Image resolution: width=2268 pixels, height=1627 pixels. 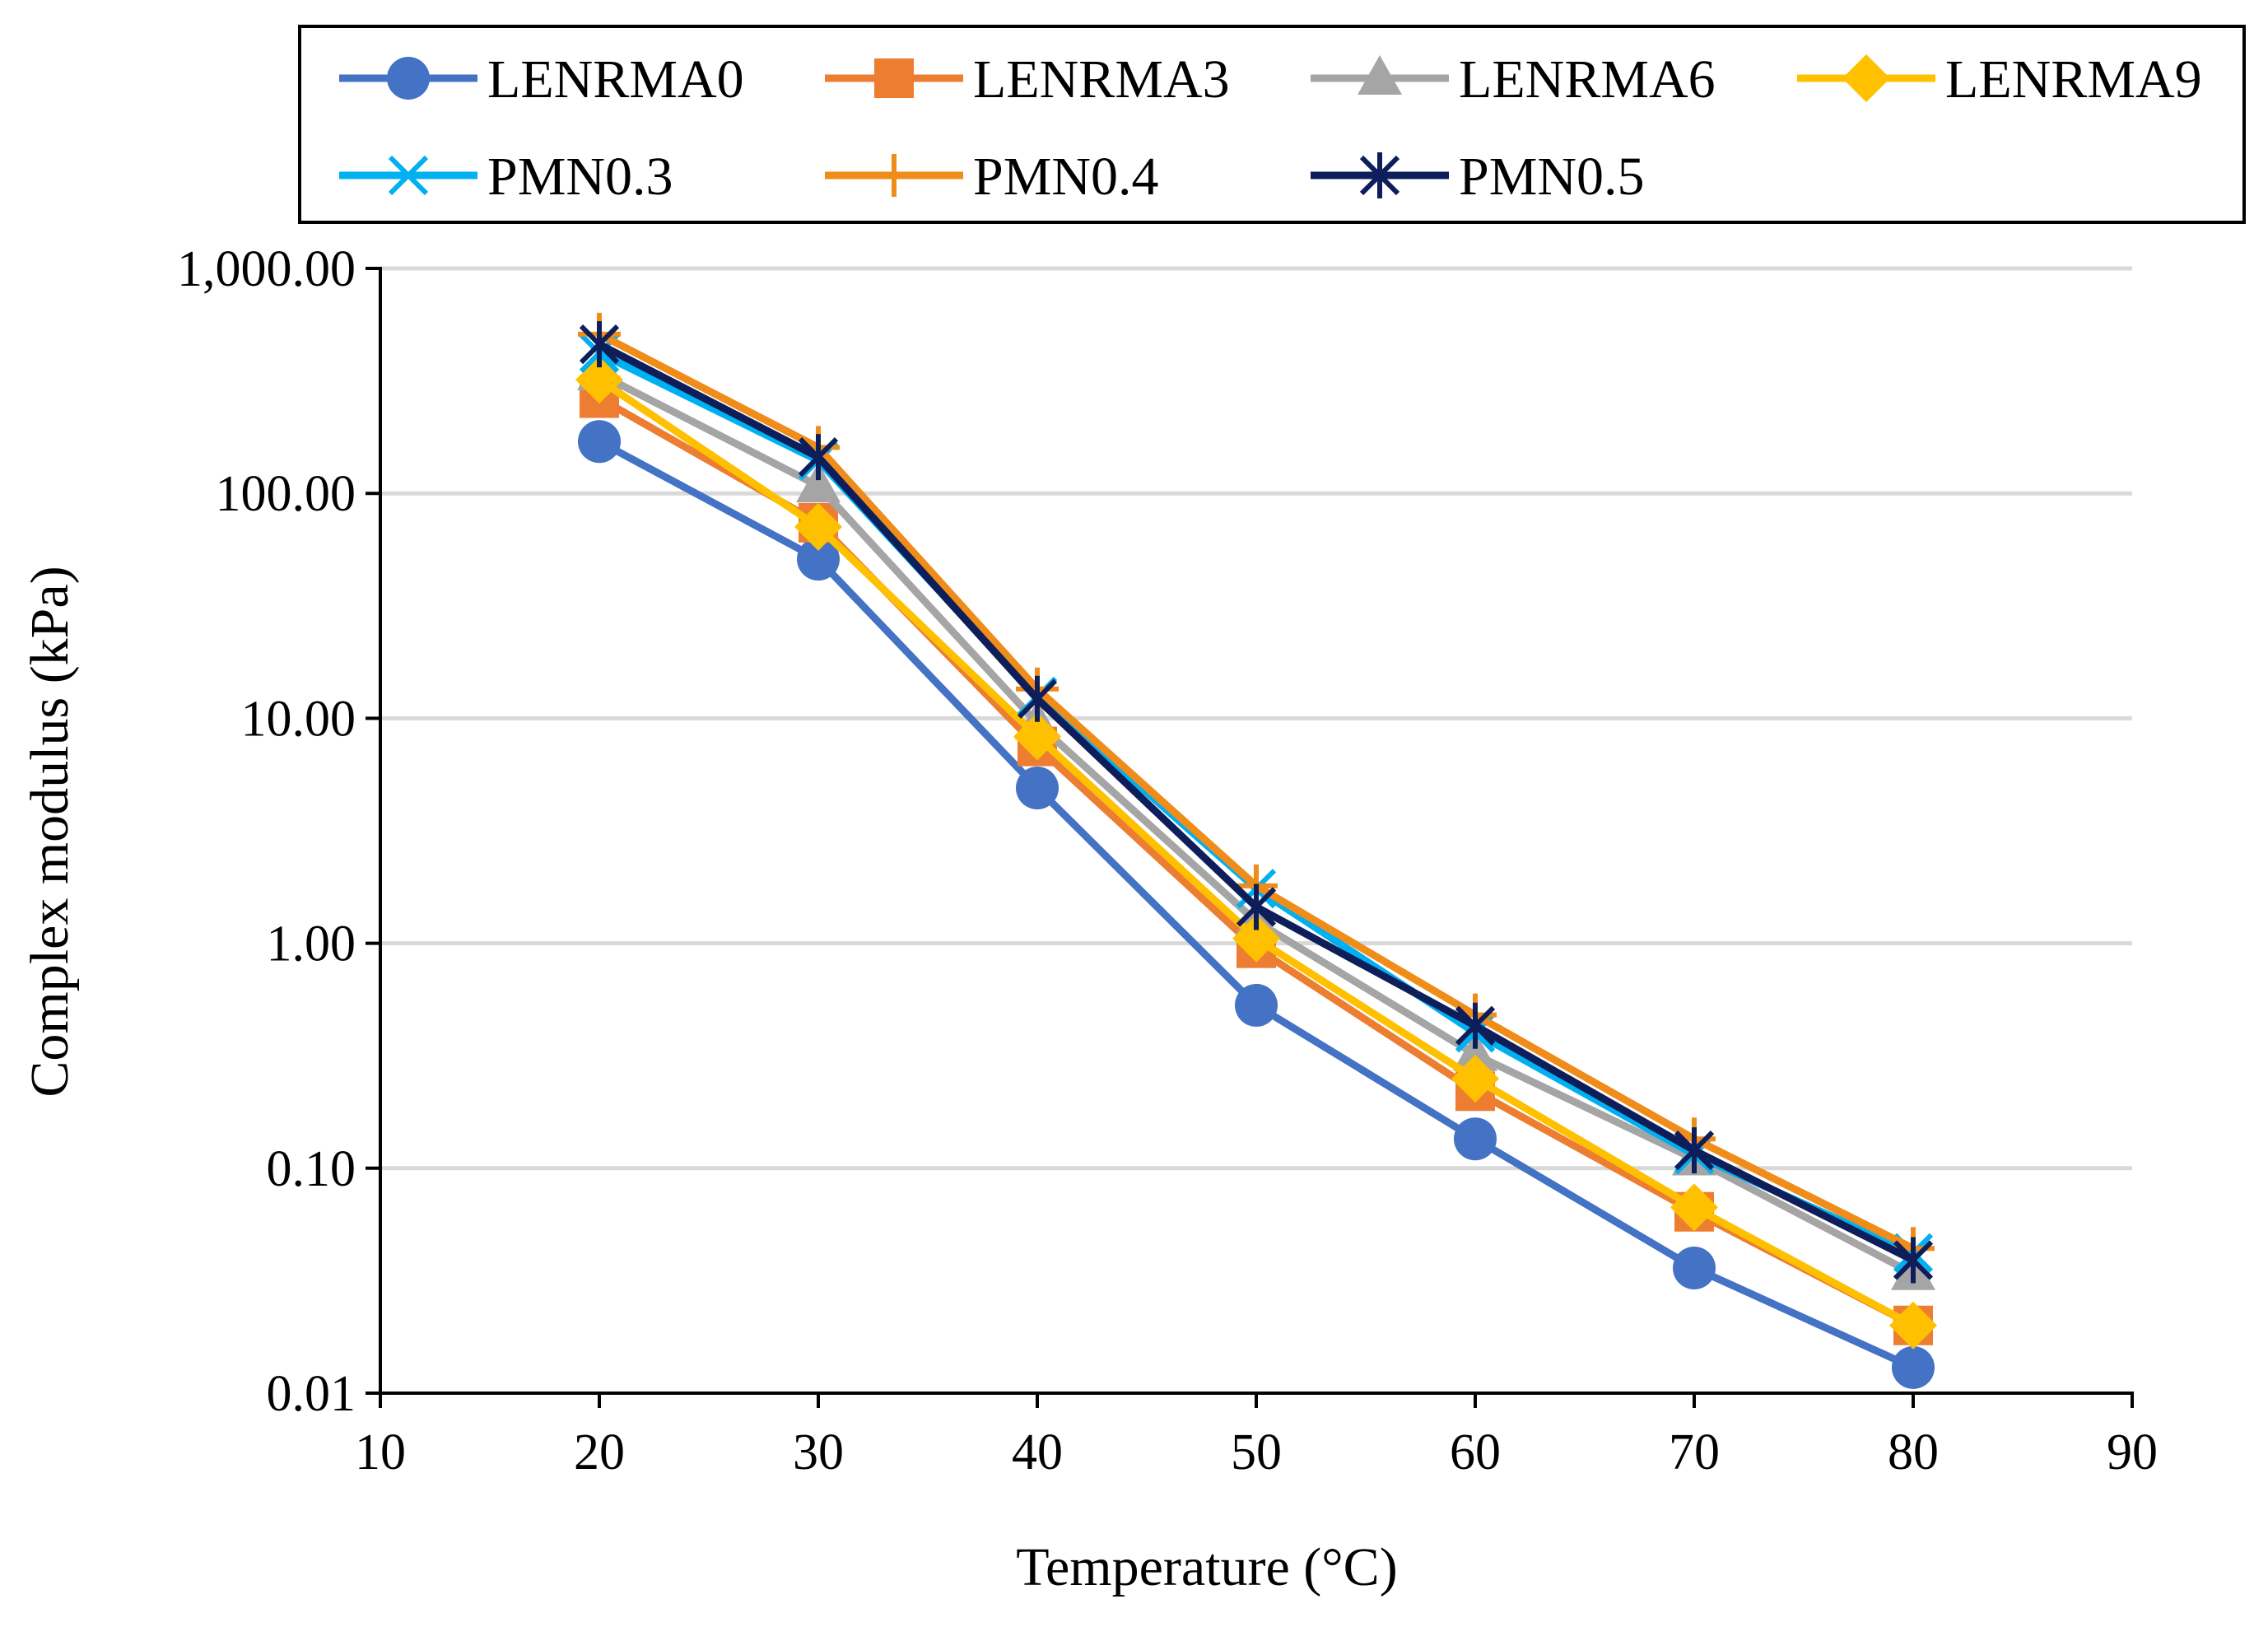 I want to click on x-tick-label: 70, so click(x=1695, y=1452).